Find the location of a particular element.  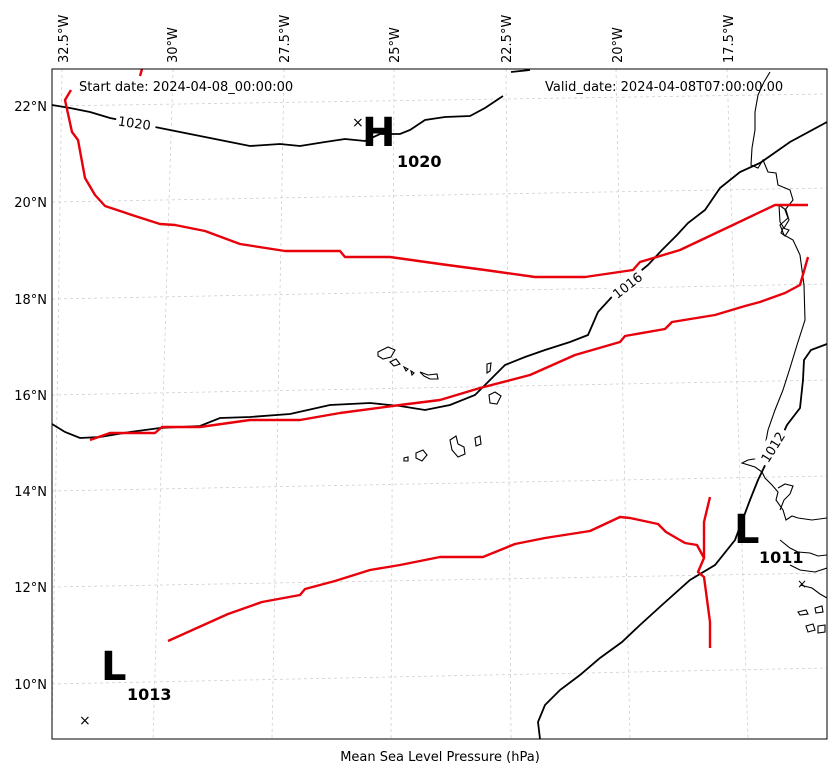

lat-tick-22n: 22°N is located at coordinates (30, 107).